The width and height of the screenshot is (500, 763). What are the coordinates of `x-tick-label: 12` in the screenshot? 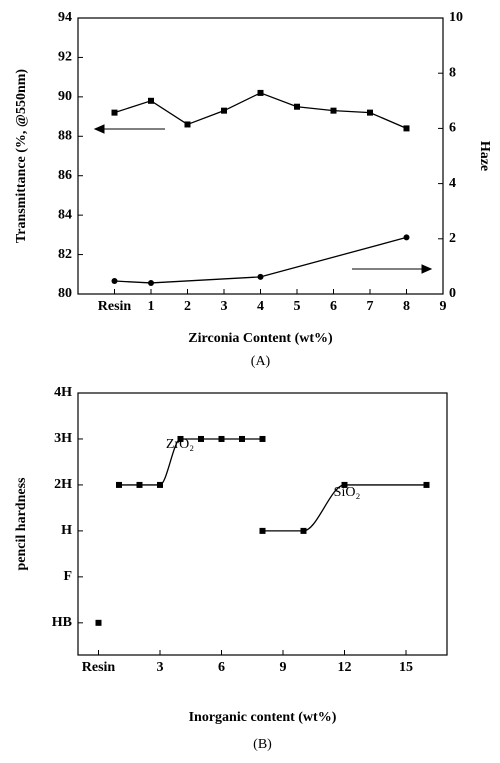 It's located at (345, 667).